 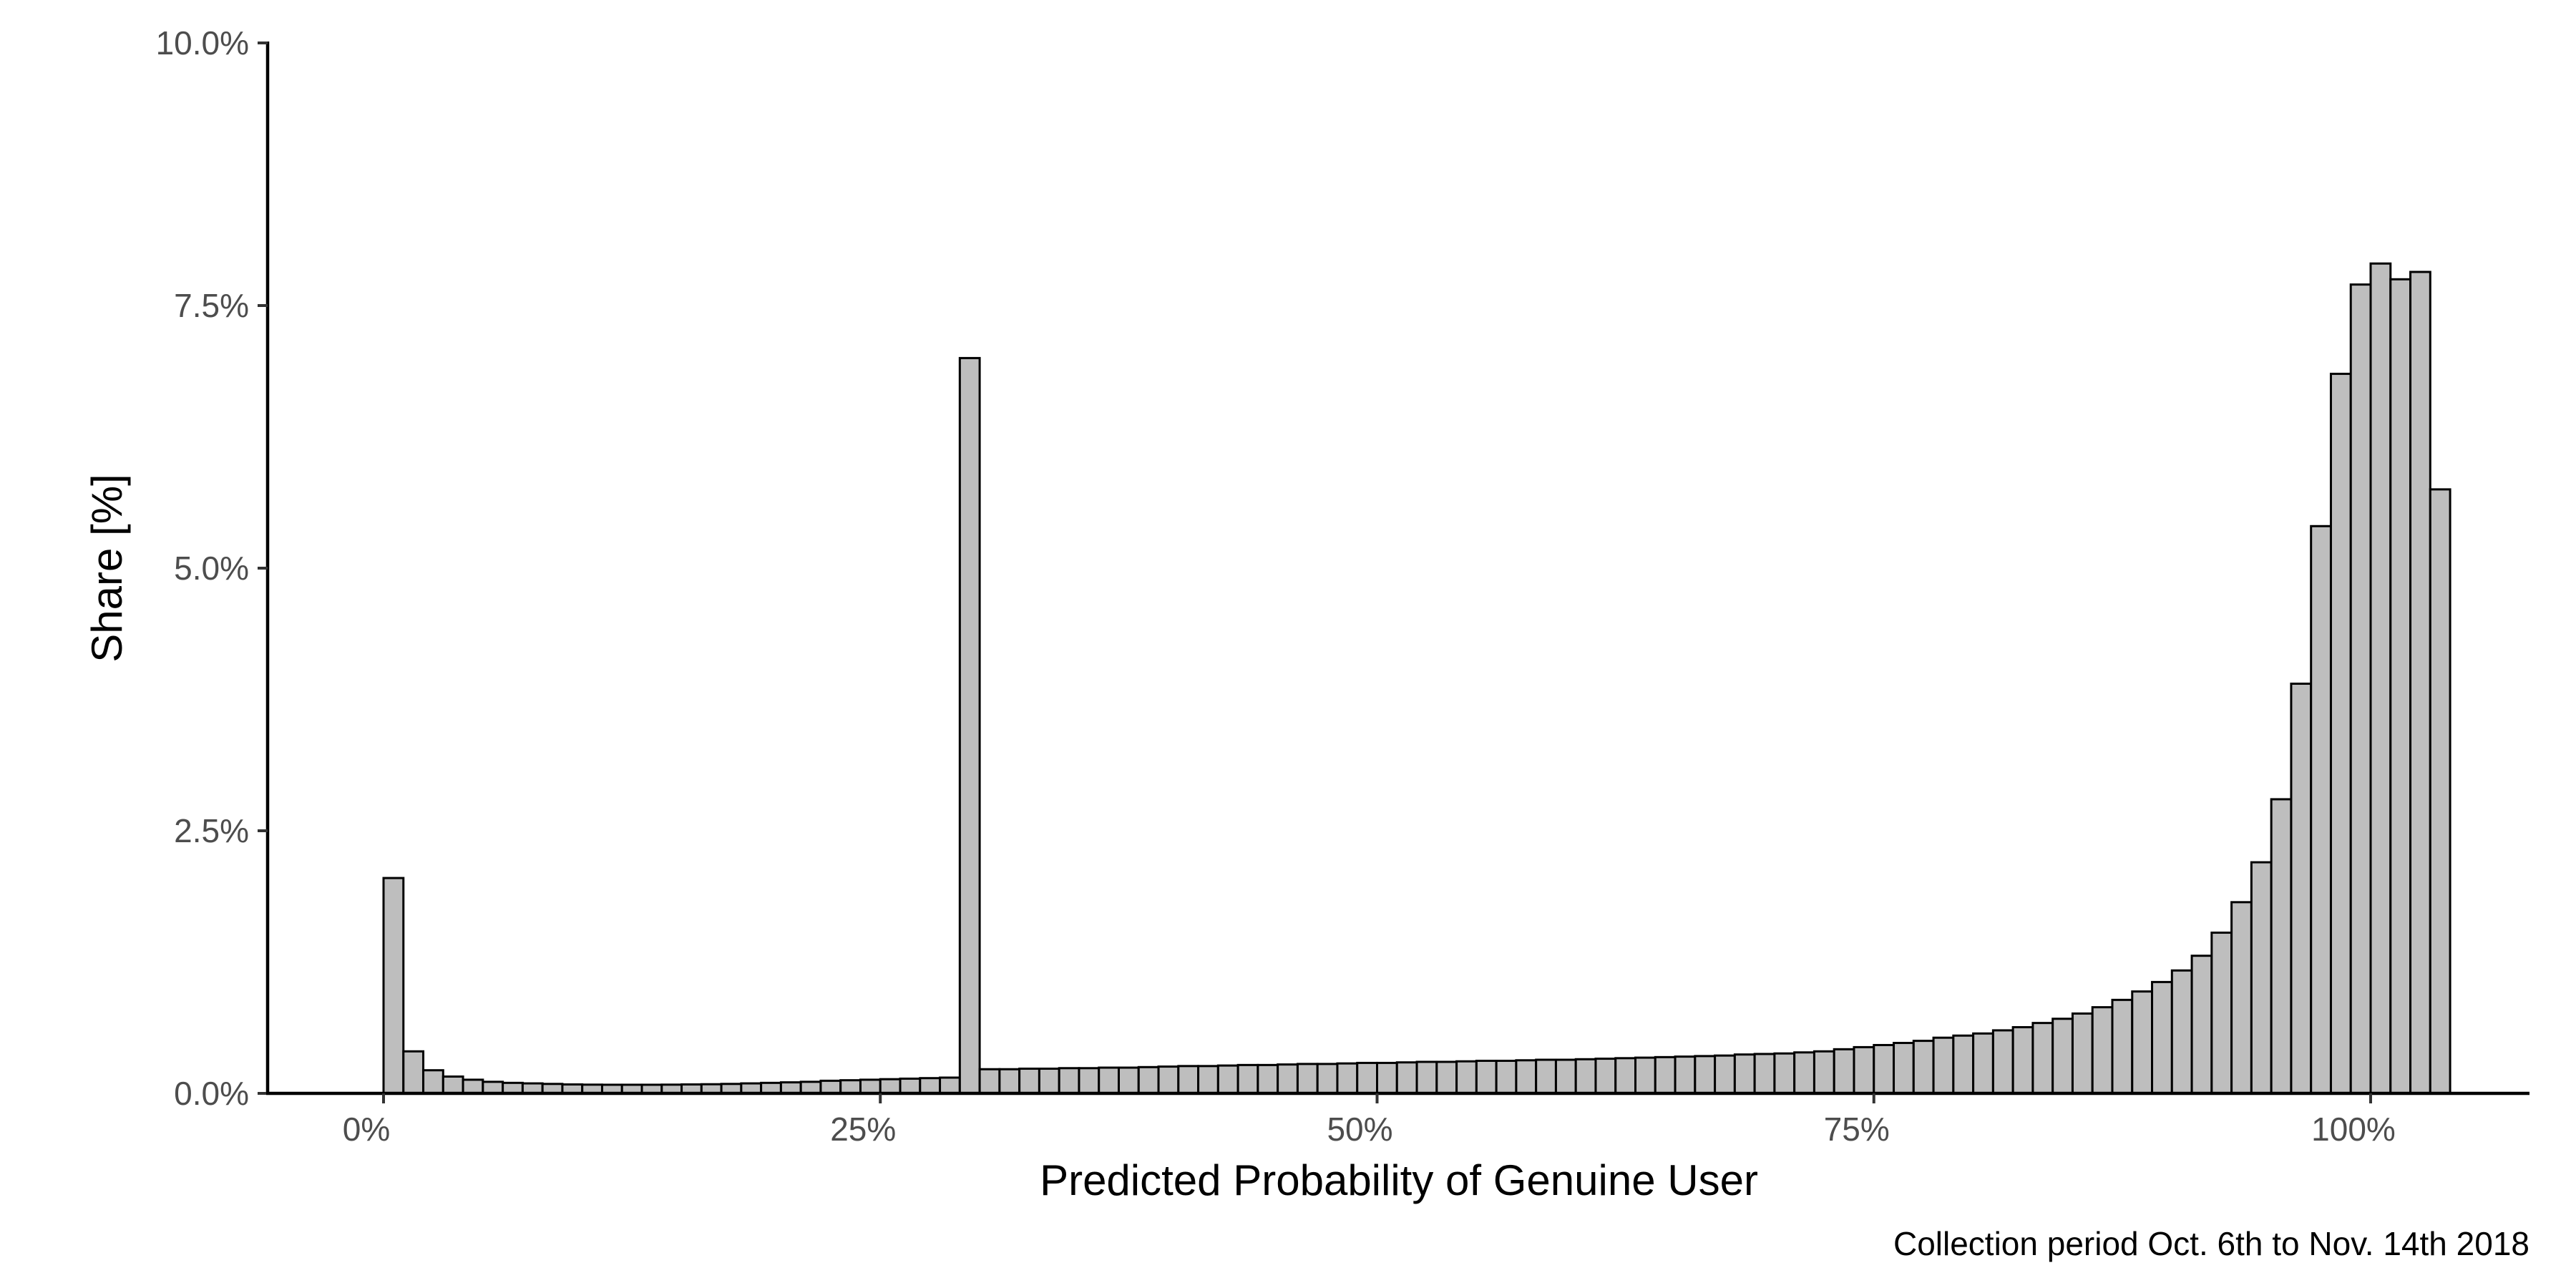 I want to click on y-tick-label: 2.5%, so click(x=211, y=830).